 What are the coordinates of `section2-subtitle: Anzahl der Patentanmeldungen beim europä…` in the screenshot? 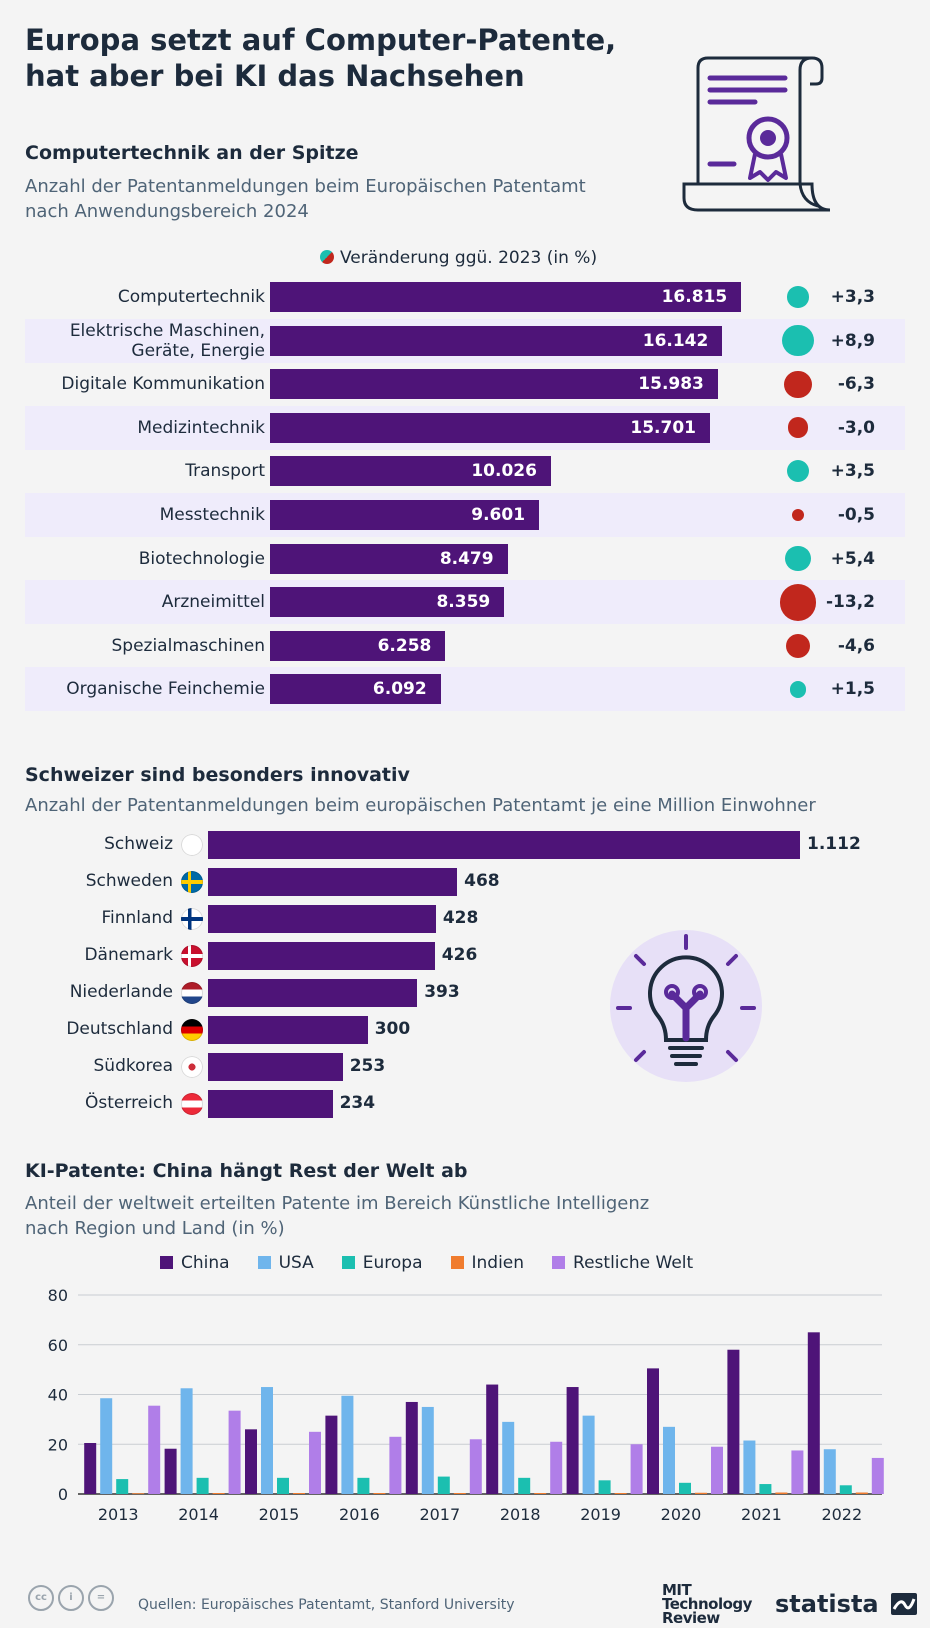 It's located at (420, 805).